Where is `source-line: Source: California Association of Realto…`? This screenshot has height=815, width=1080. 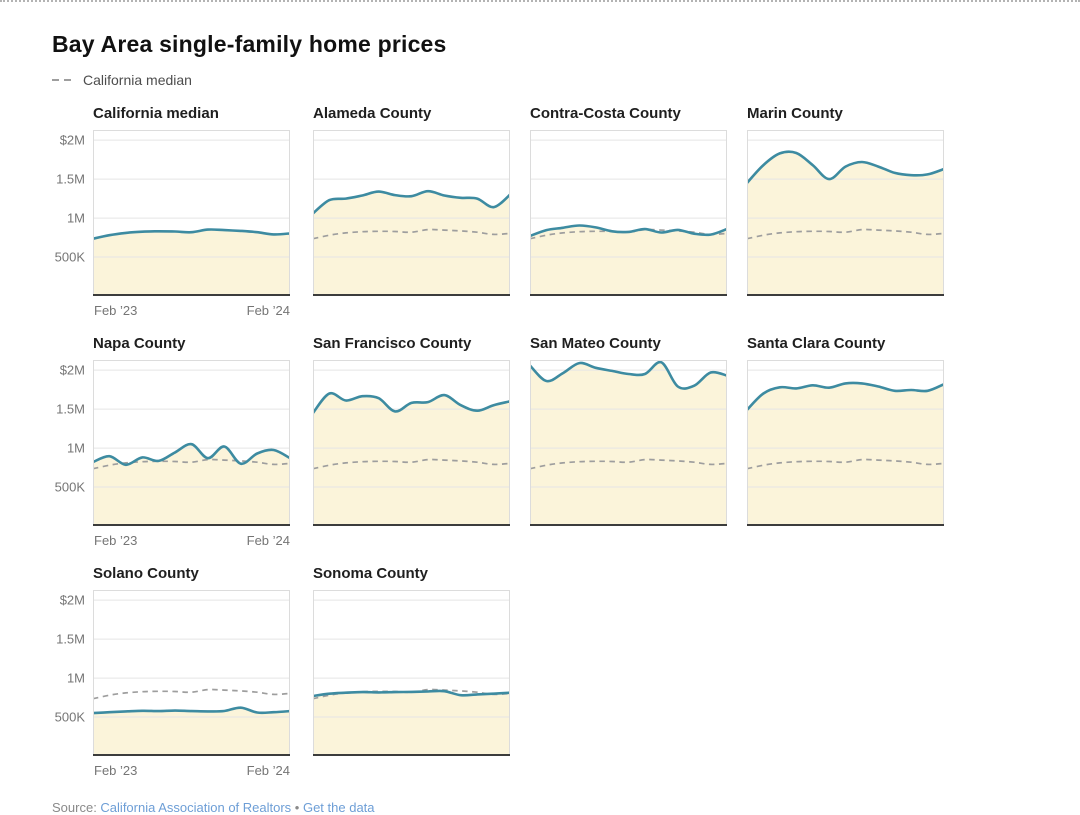 source-line: Source: California Association of Realto… is located at coordinates (213, 807).